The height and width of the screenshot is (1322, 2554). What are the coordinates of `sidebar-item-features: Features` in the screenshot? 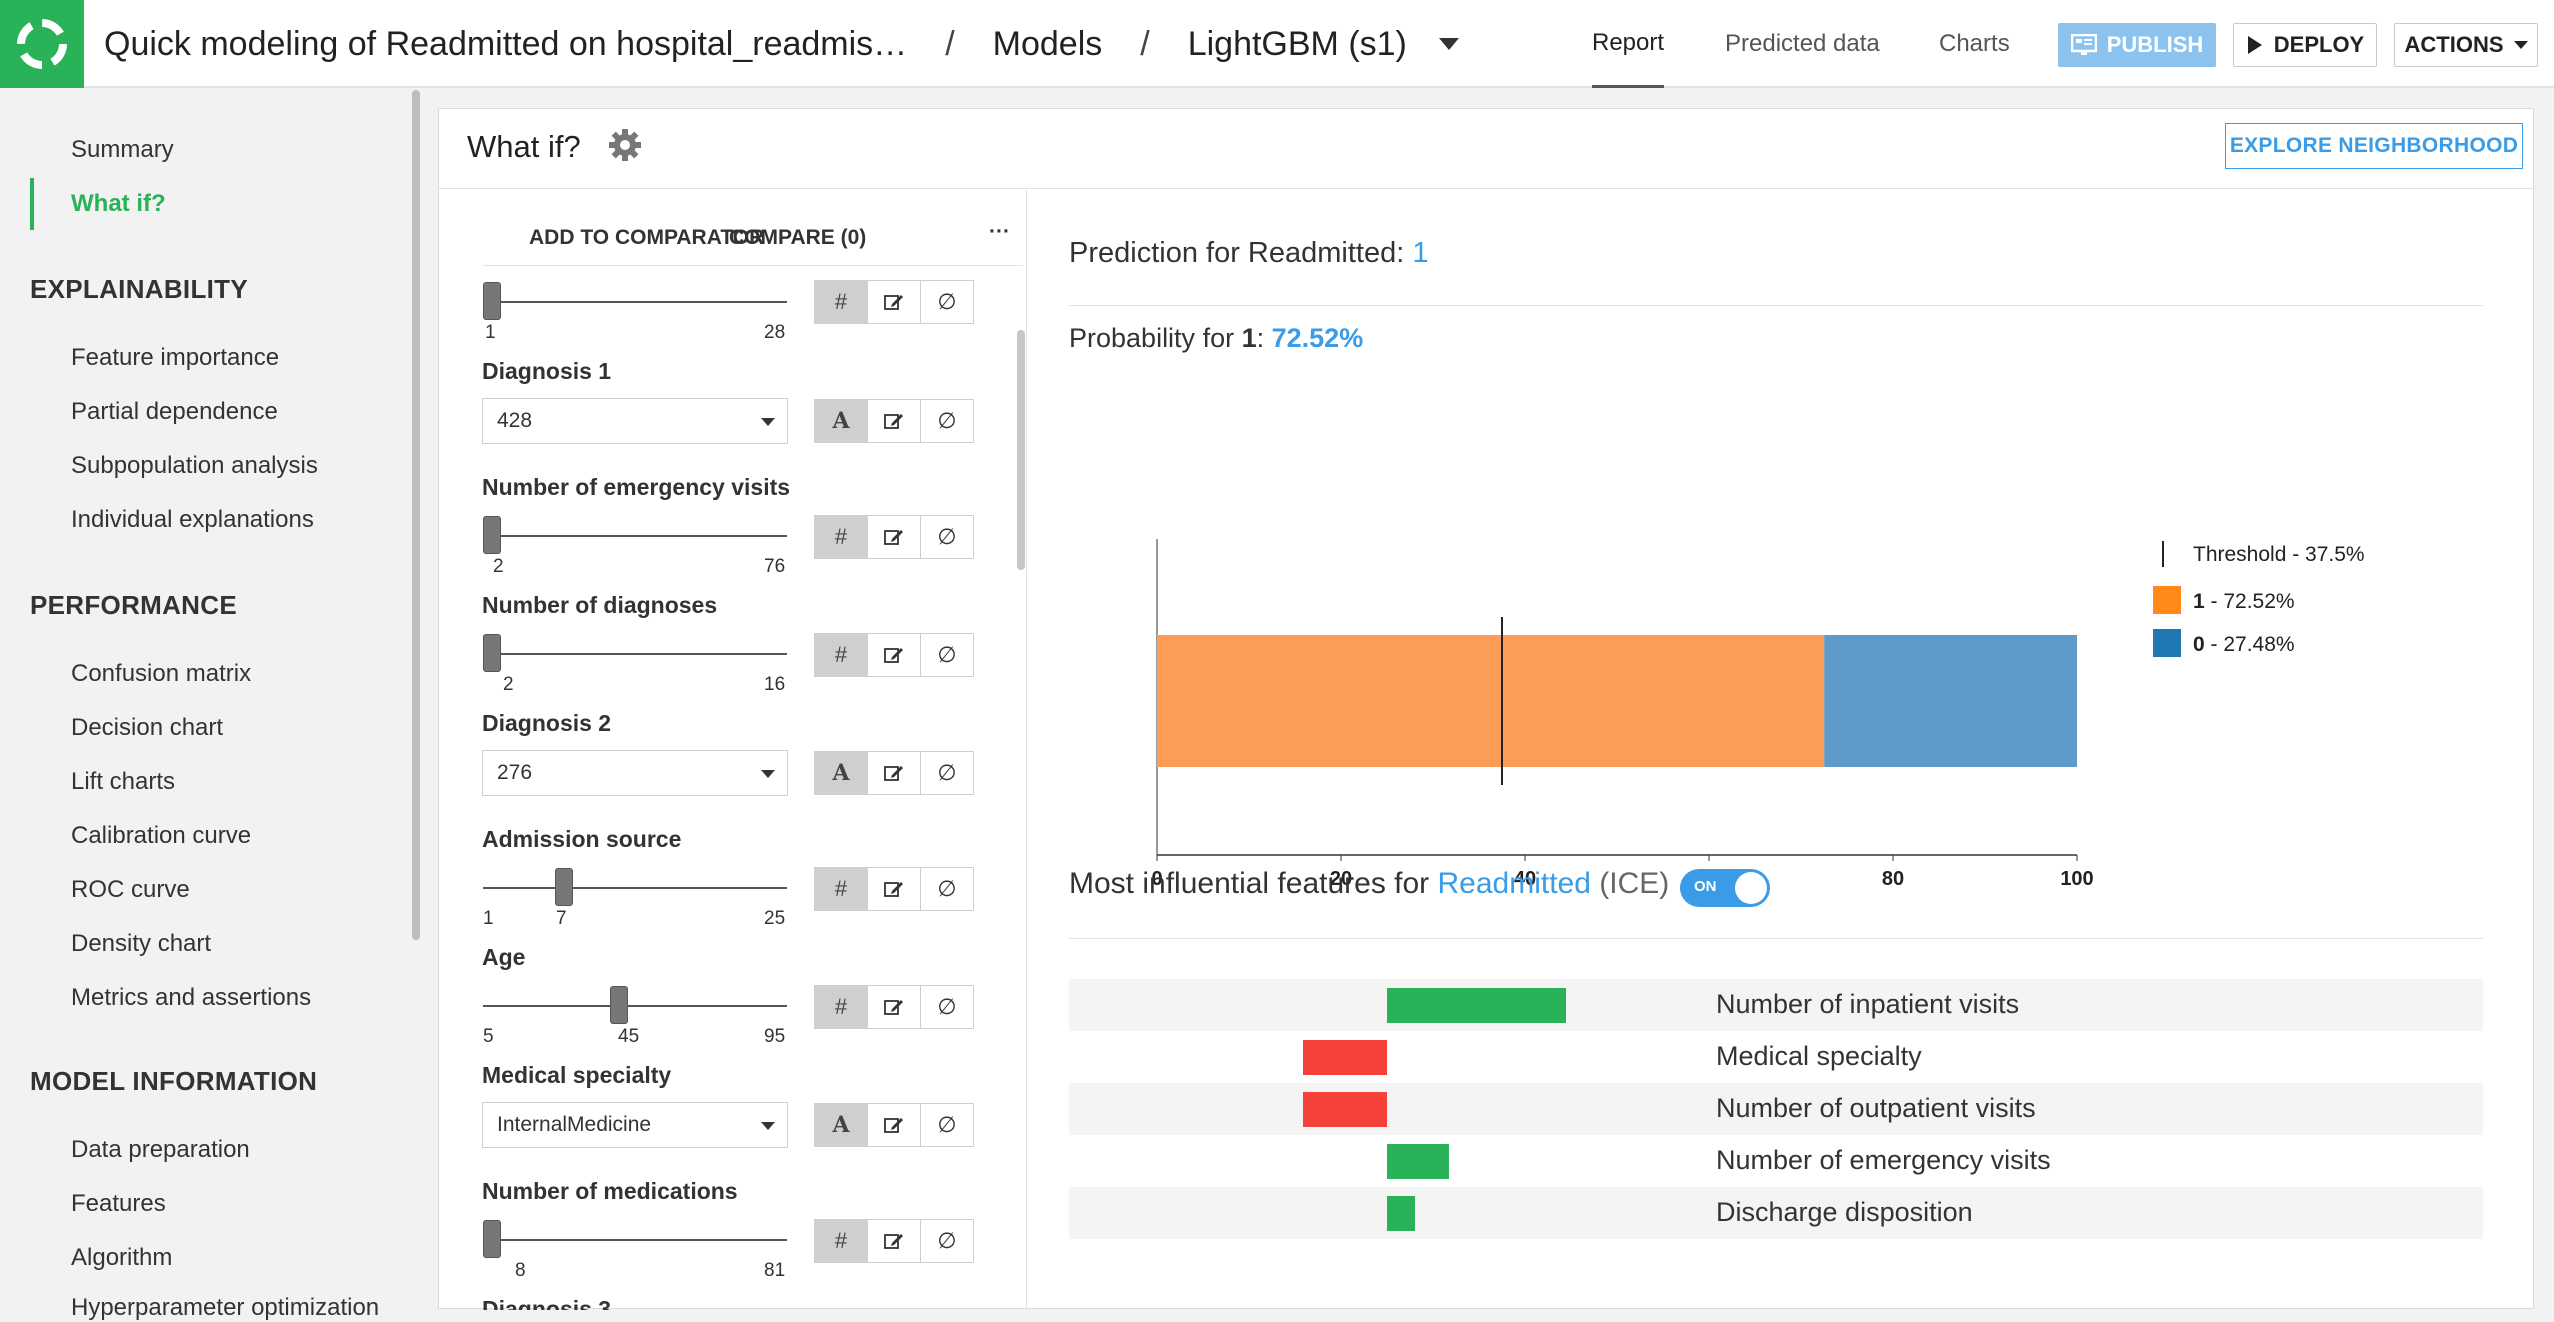 It's located at (118, 1203).